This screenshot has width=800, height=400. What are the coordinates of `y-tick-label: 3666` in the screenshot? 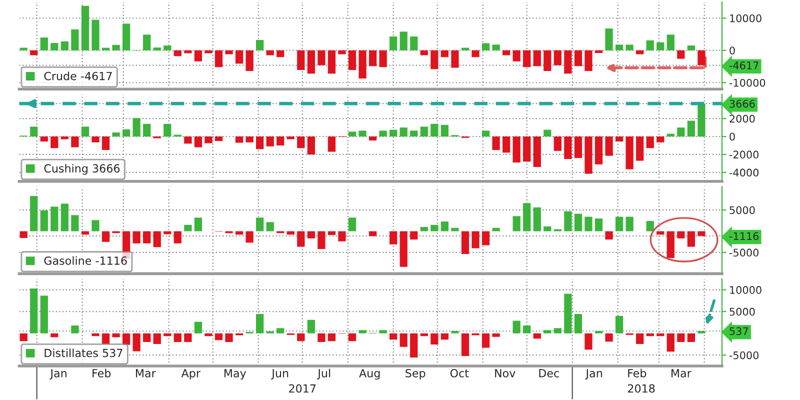 It's located at (742, 104).